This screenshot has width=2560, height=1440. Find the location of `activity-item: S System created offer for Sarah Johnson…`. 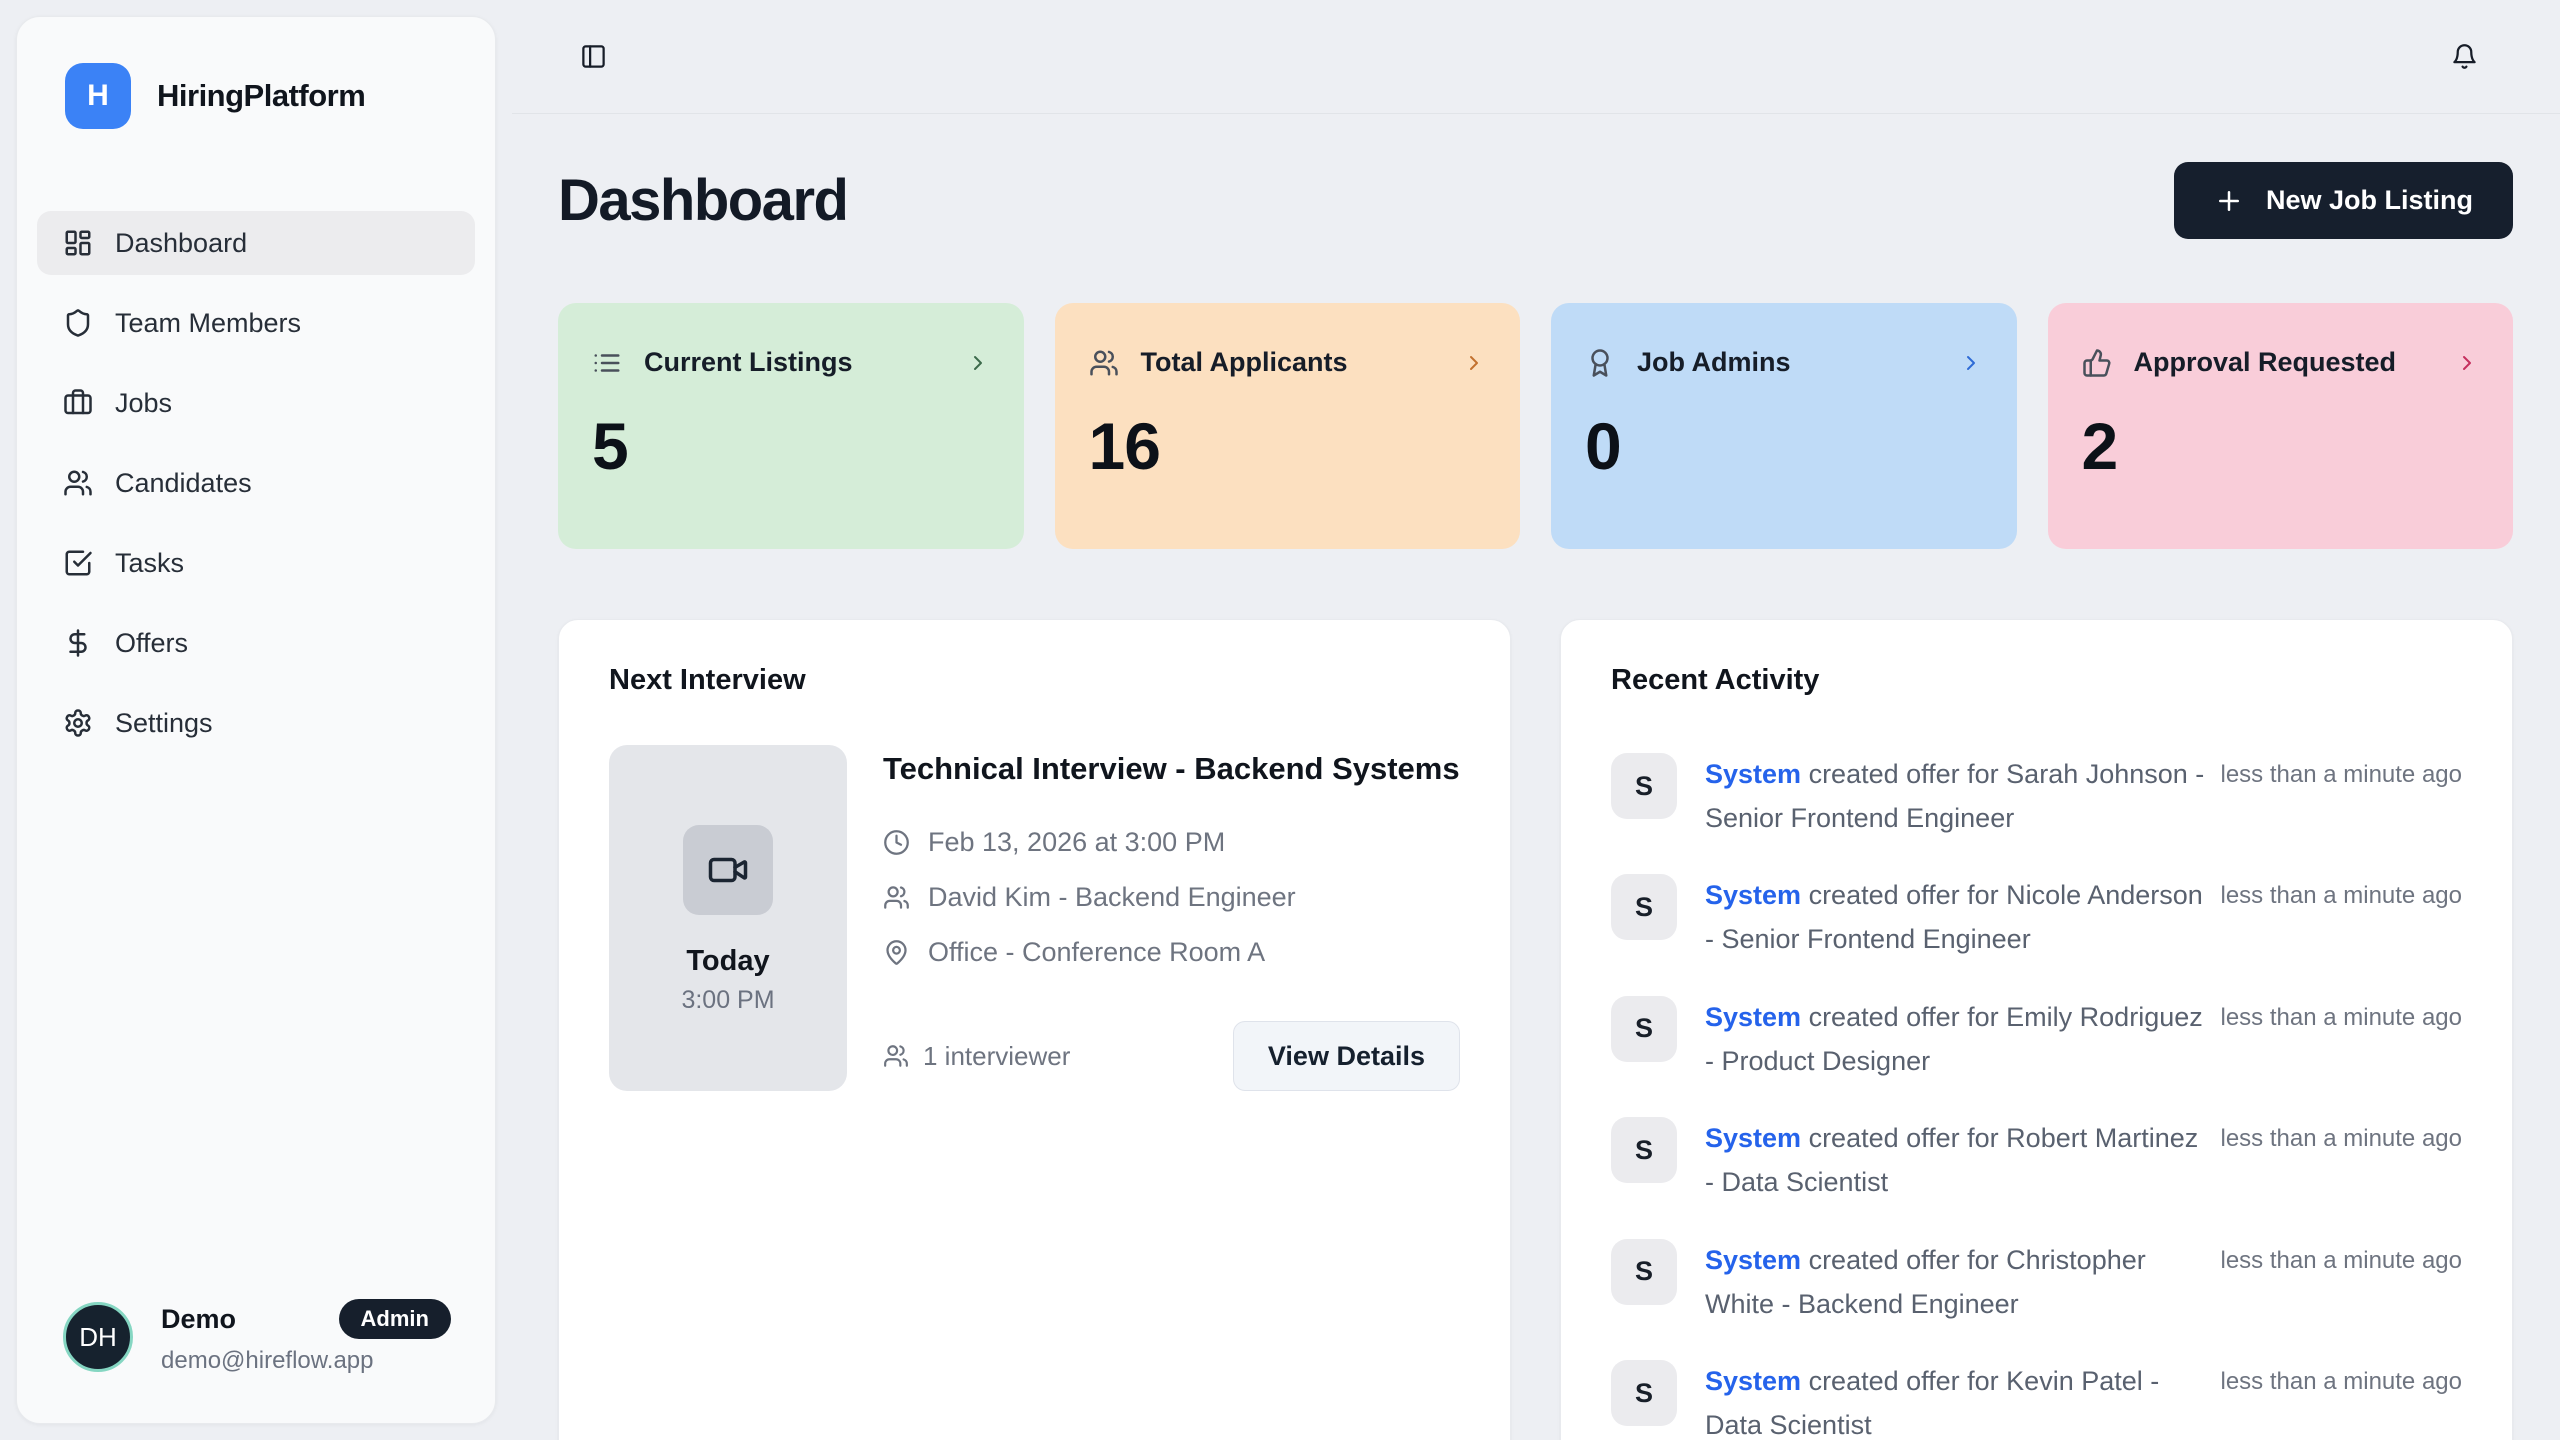

activity-item: S System created offer for Sarah Johnson… is located at coordinates (2036, 796).